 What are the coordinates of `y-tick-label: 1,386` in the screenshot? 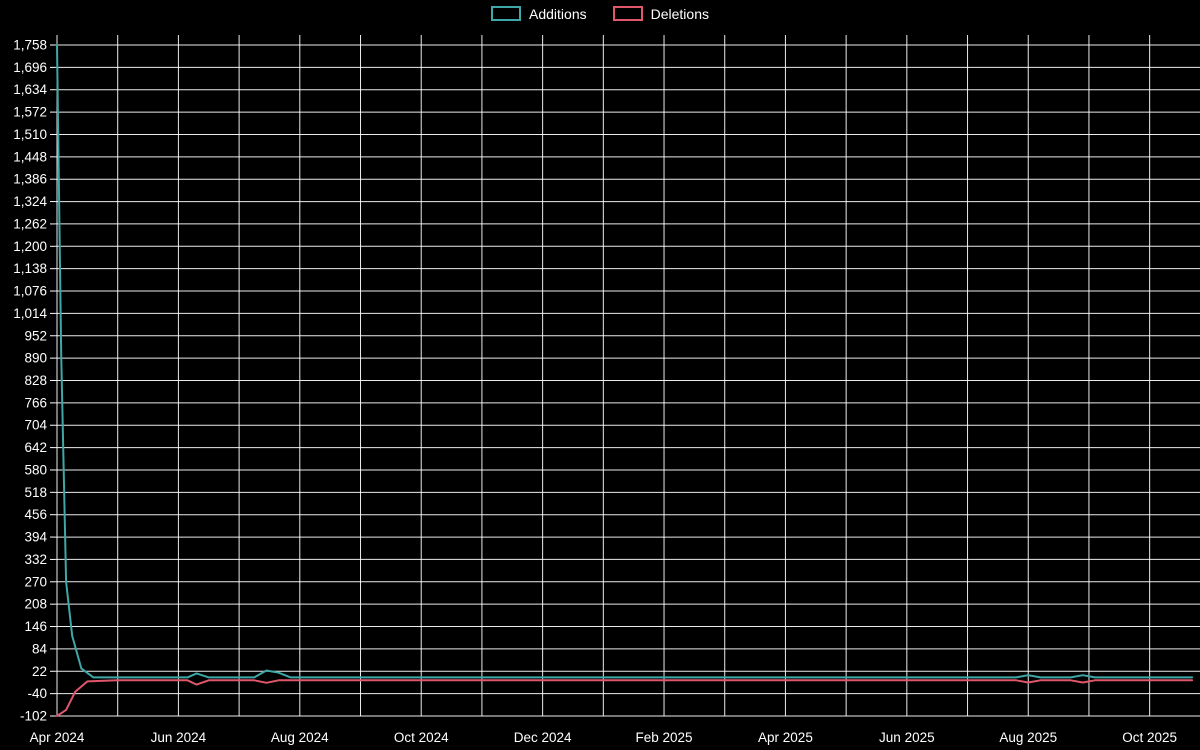 It's located at (30, 179).